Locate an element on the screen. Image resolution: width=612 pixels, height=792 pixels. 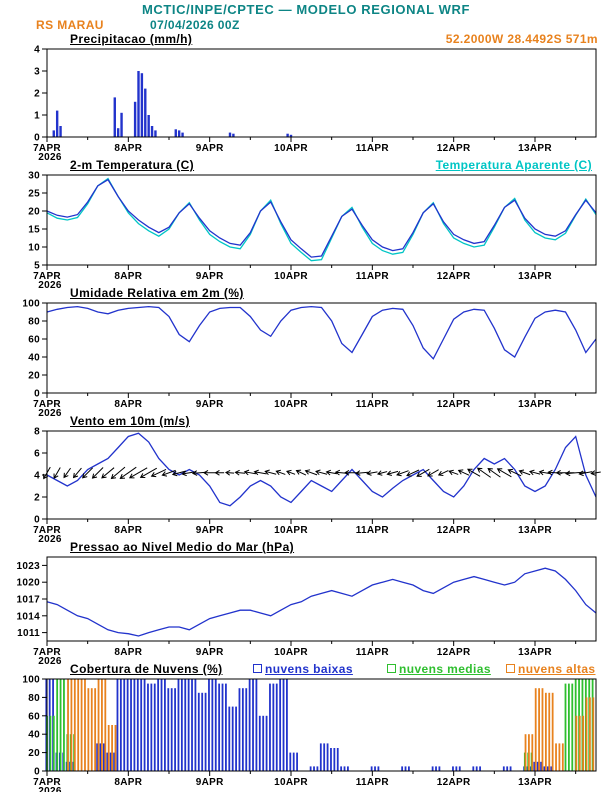
y-tick-label: 40 is located at coordinates (34, 735).